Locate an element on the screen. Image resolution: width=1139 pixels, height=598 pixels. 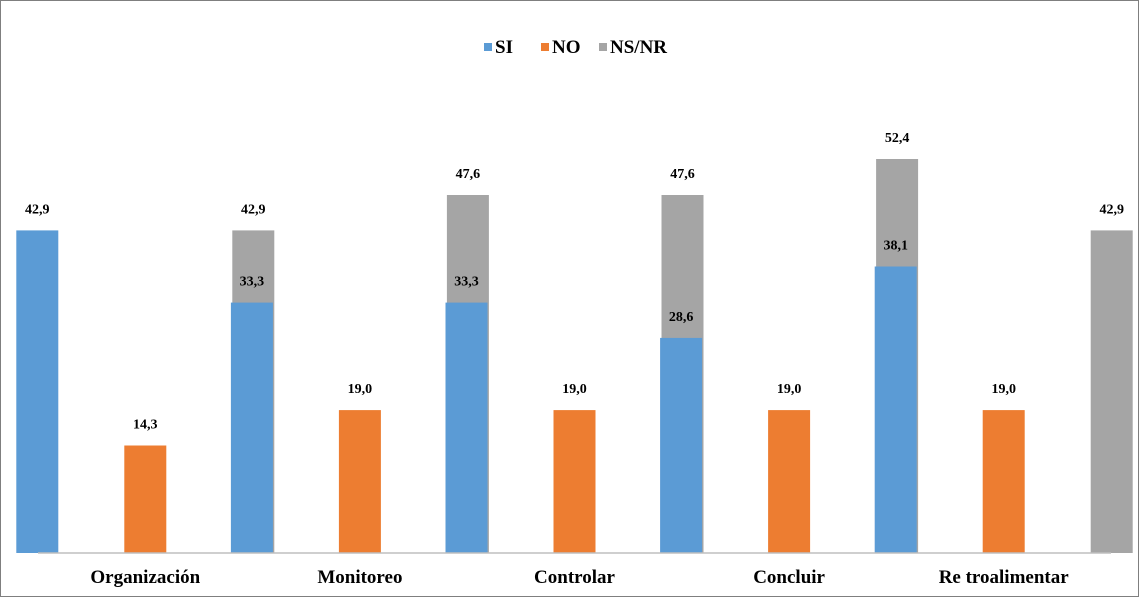
chart-legend: SI NO NS/NR is located at coordinates (575, 47).